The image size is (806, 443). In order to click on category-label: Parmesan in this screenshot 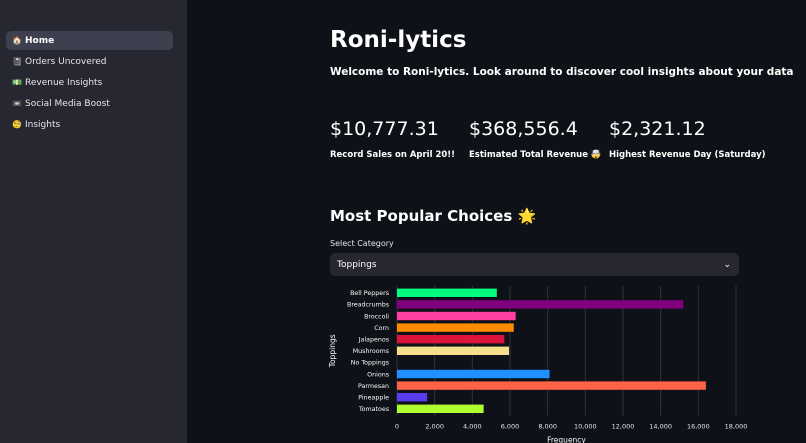, I will do `click(373, 386)`.